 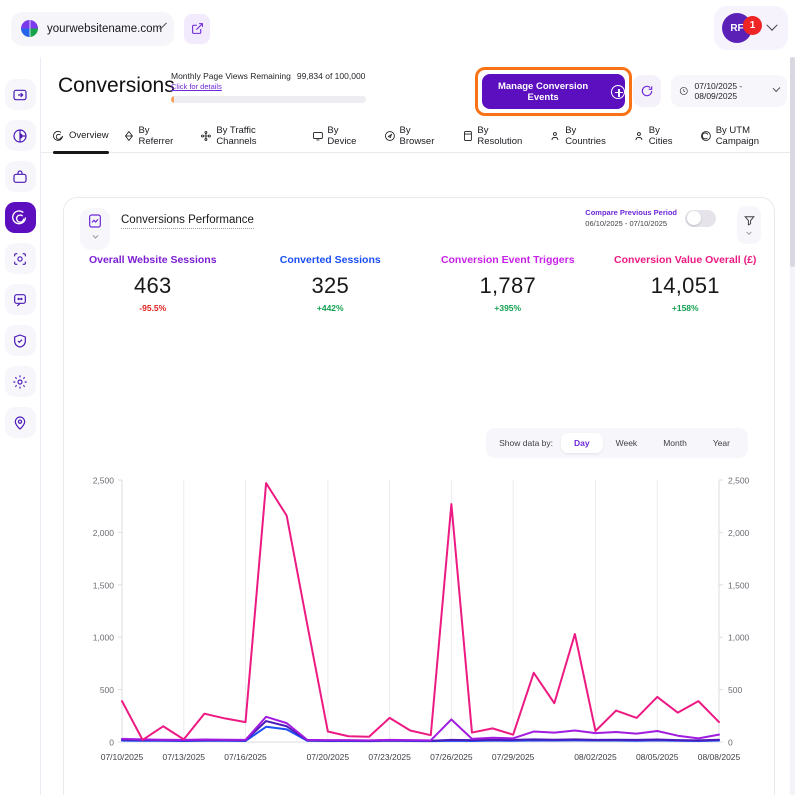 I want to click on svg-text: 07/29/2025, so click(x=513, y=757).